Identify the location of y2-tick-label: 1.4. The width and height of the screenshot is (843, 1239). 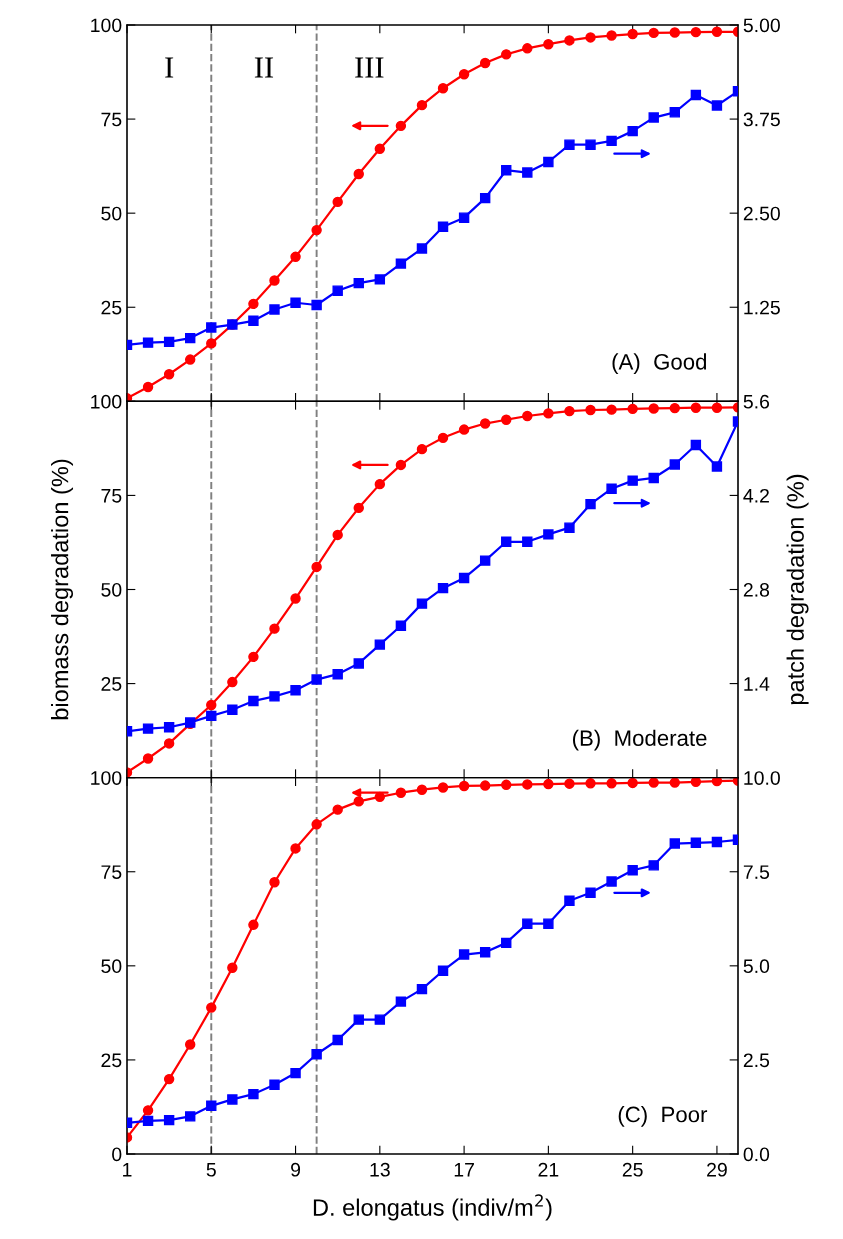
(757, 684).